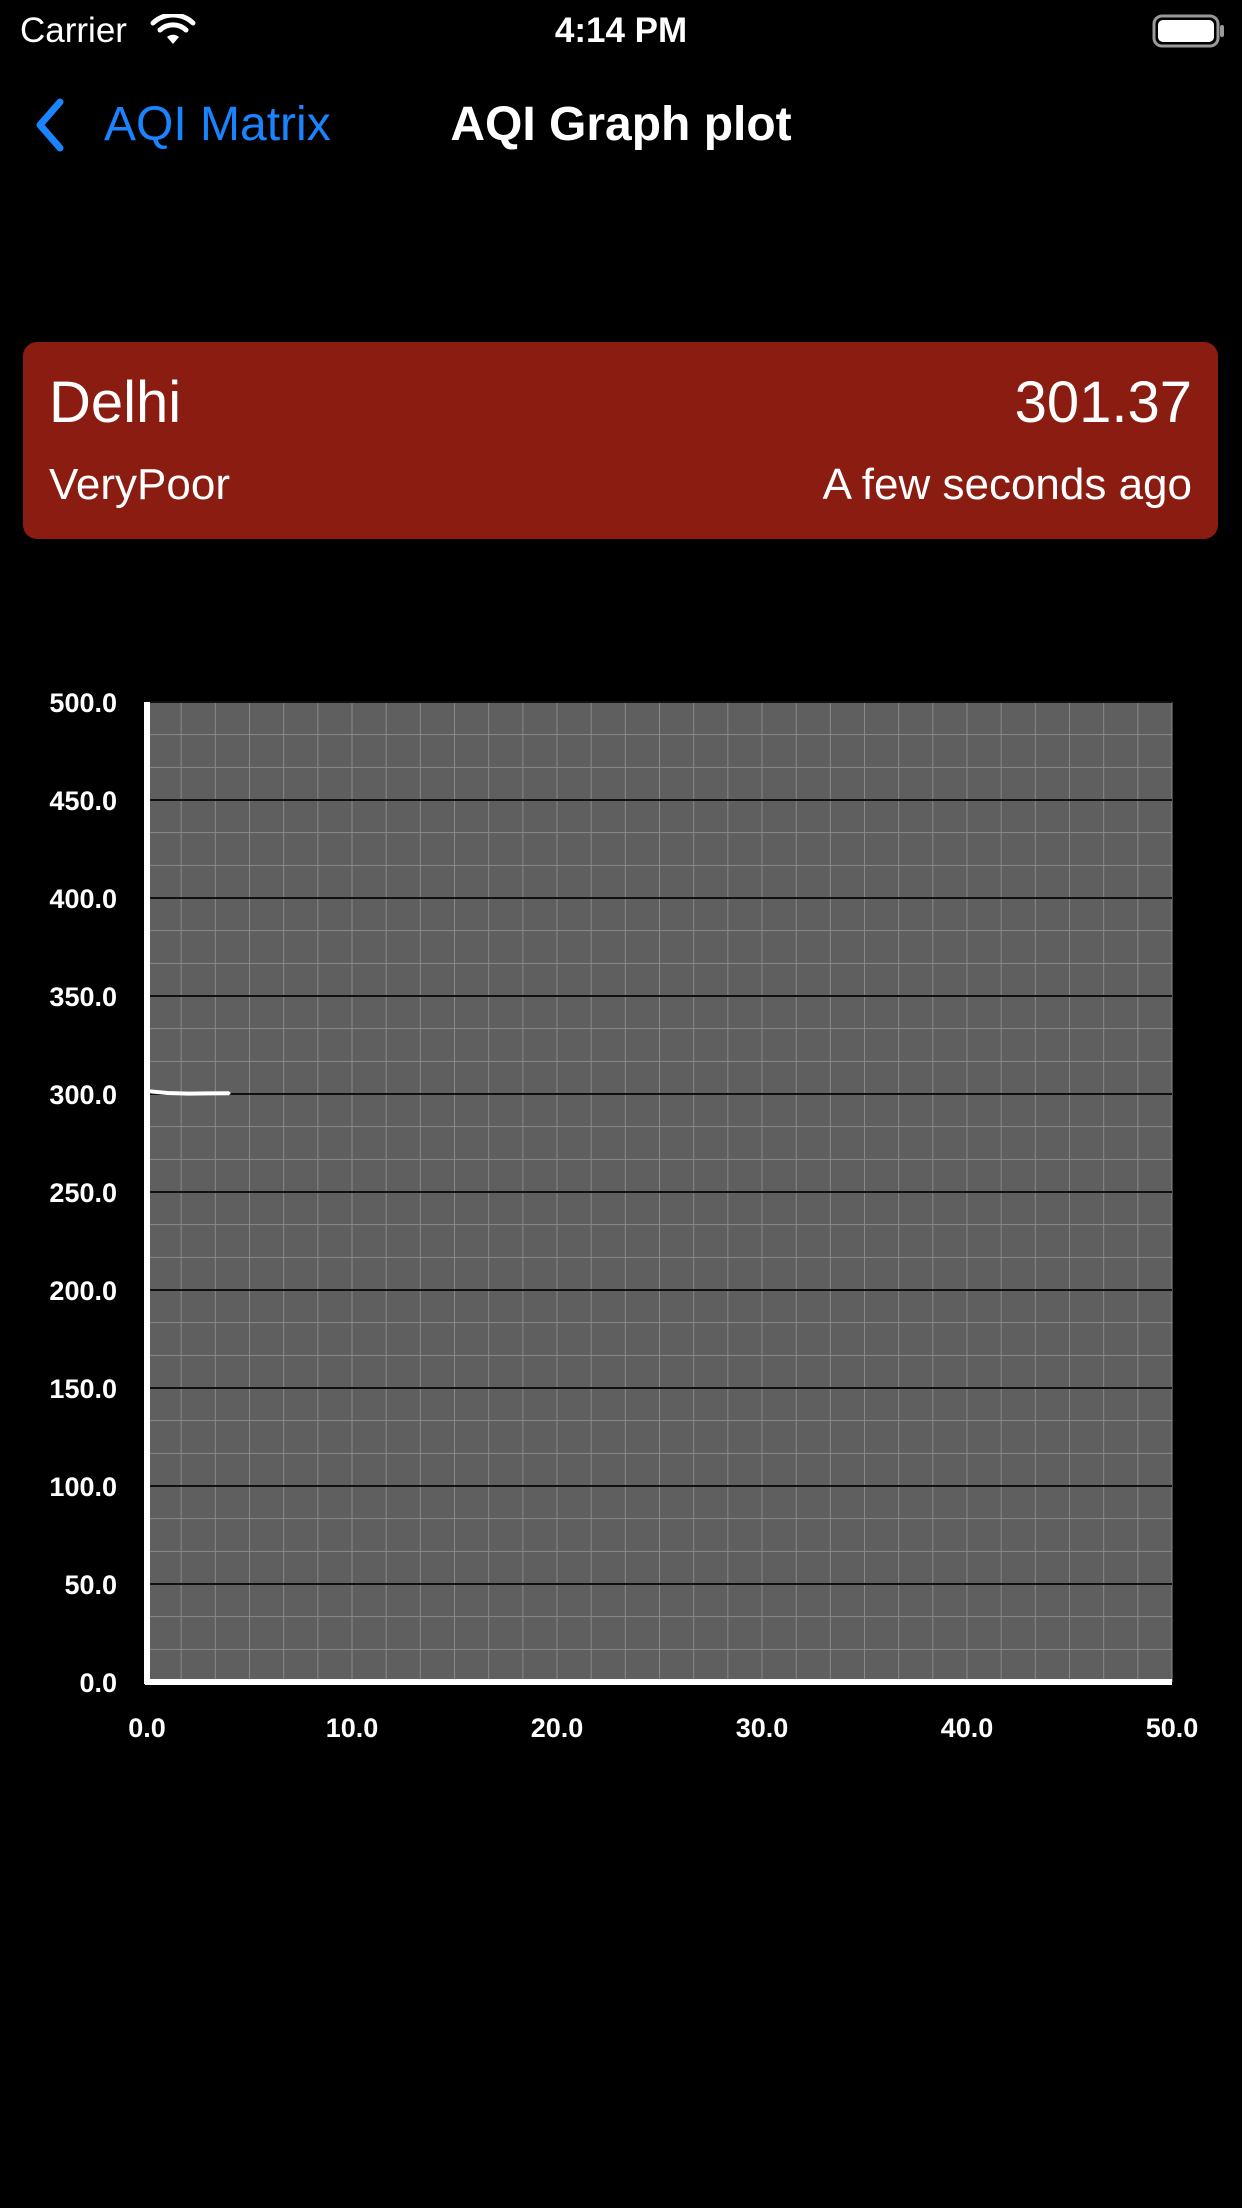  What do you see at coordinates (620, 440) in the screenshot?
I see `aqi-card: Delhi 301.37 VeryPoor A few seconds ago` at bounding box center [620, 440].